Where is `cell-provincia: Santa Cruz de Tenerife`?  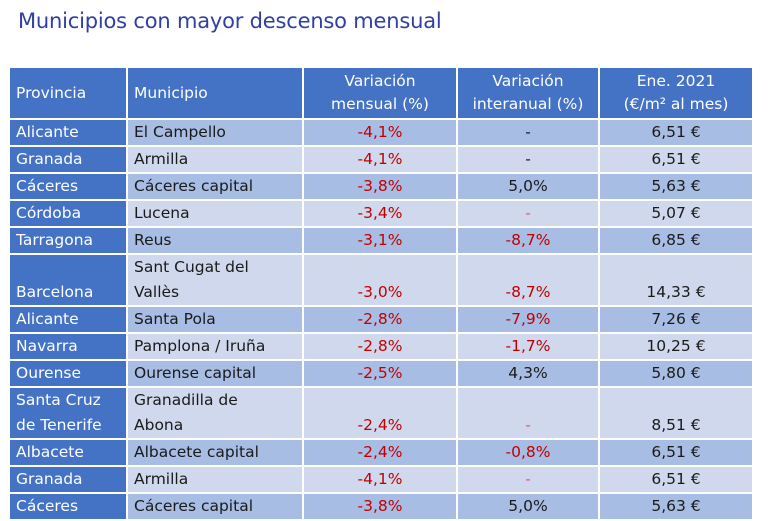 cell-provincia: Santa Cruz de Tenerife is located at coordinates (68, 413).